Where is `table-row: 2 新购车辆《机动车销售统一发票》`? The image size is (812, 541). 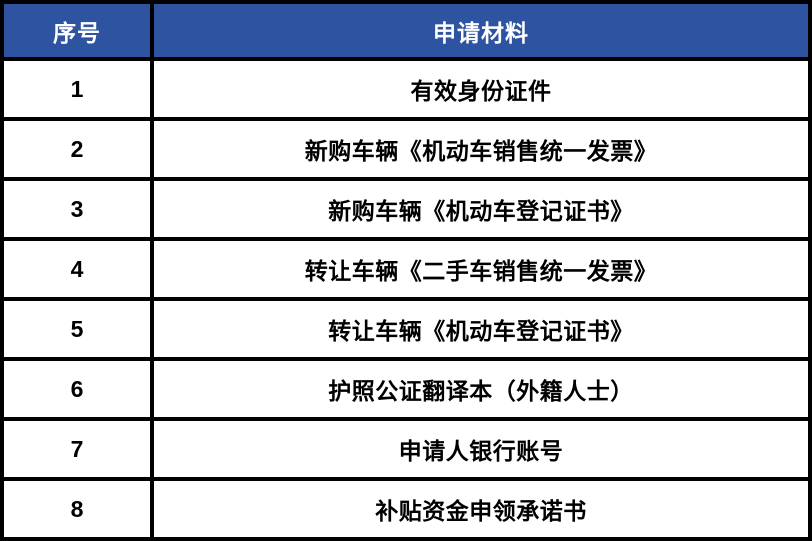 table-row: 2 新购车辆《机动车销售统一发票》 is located at coordinates (406, 149).